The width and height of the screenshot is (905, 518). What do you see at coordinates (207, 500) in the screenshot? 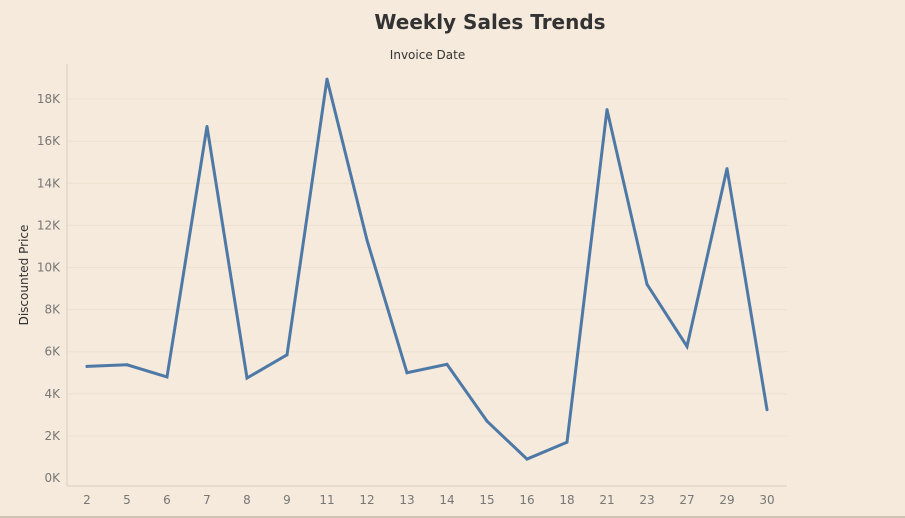
I see `x-tick-label: 7` at bounding box center [207, 500].